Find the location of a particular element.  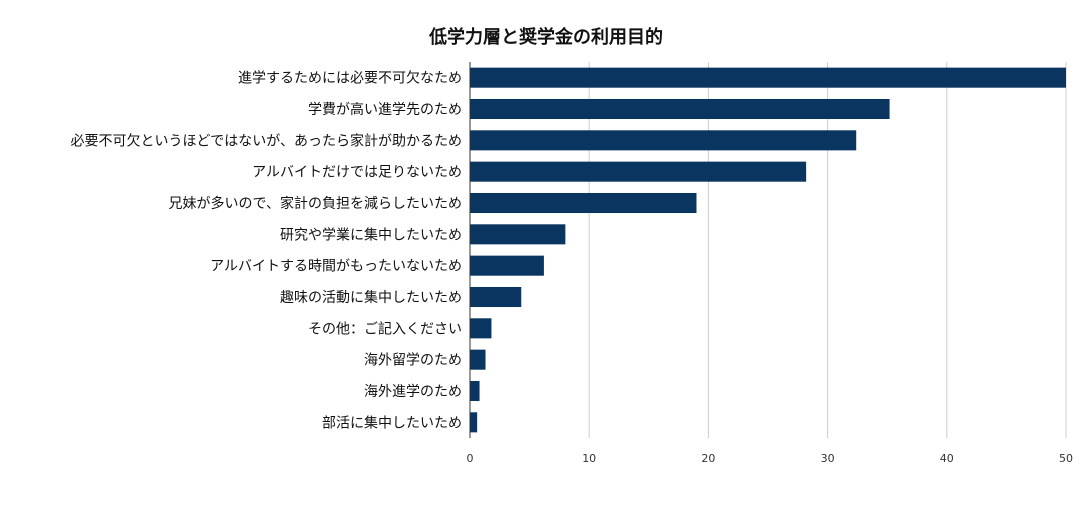

category-label: 趣味の活動に集中したいため is located at coordinates (371, 297).